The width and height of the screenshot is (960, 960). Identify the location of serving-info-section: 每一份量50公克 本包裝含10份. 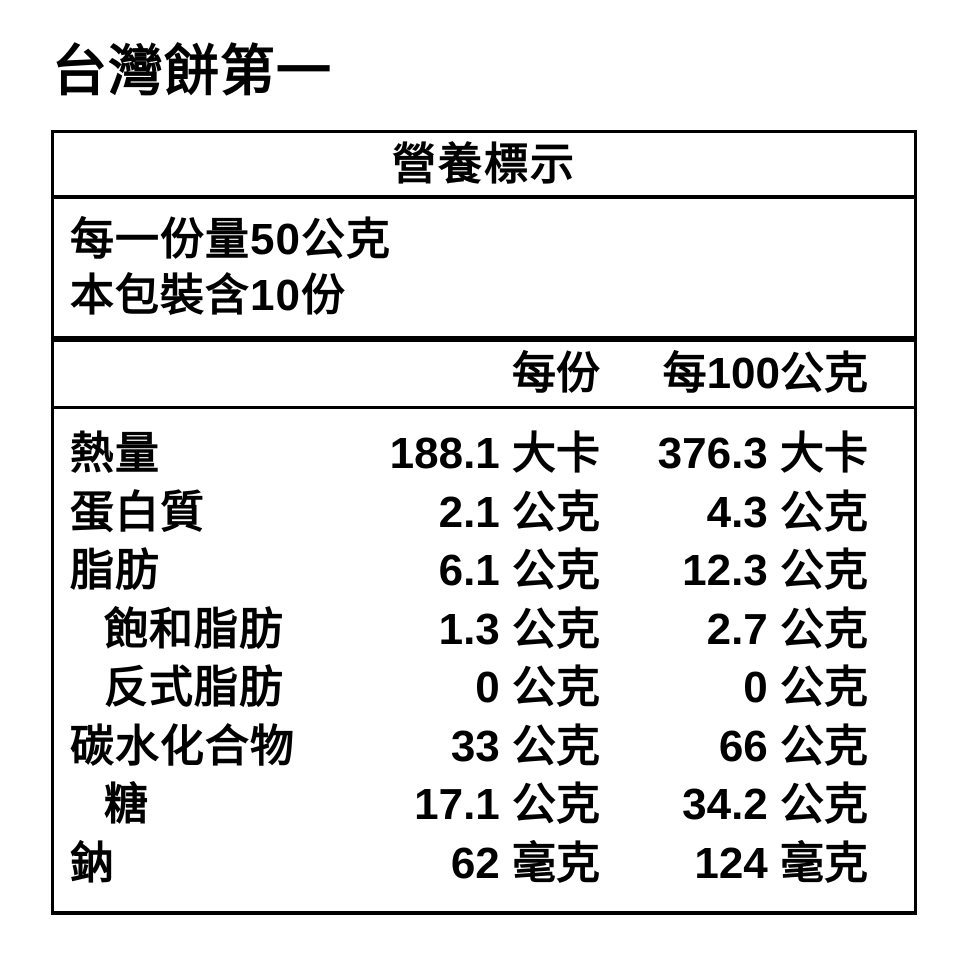
(484, 270).